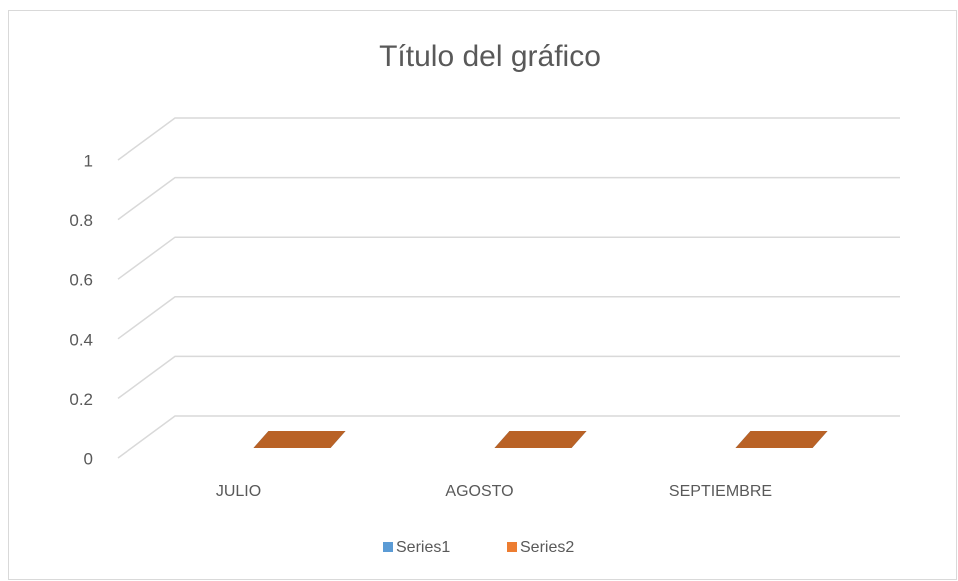 The height and width of the screenshot is (581, 958). What do you see at coordinates (423, 547) in the screenshot?
I see `legend-label: Series1` at bounding box center [423, 547].